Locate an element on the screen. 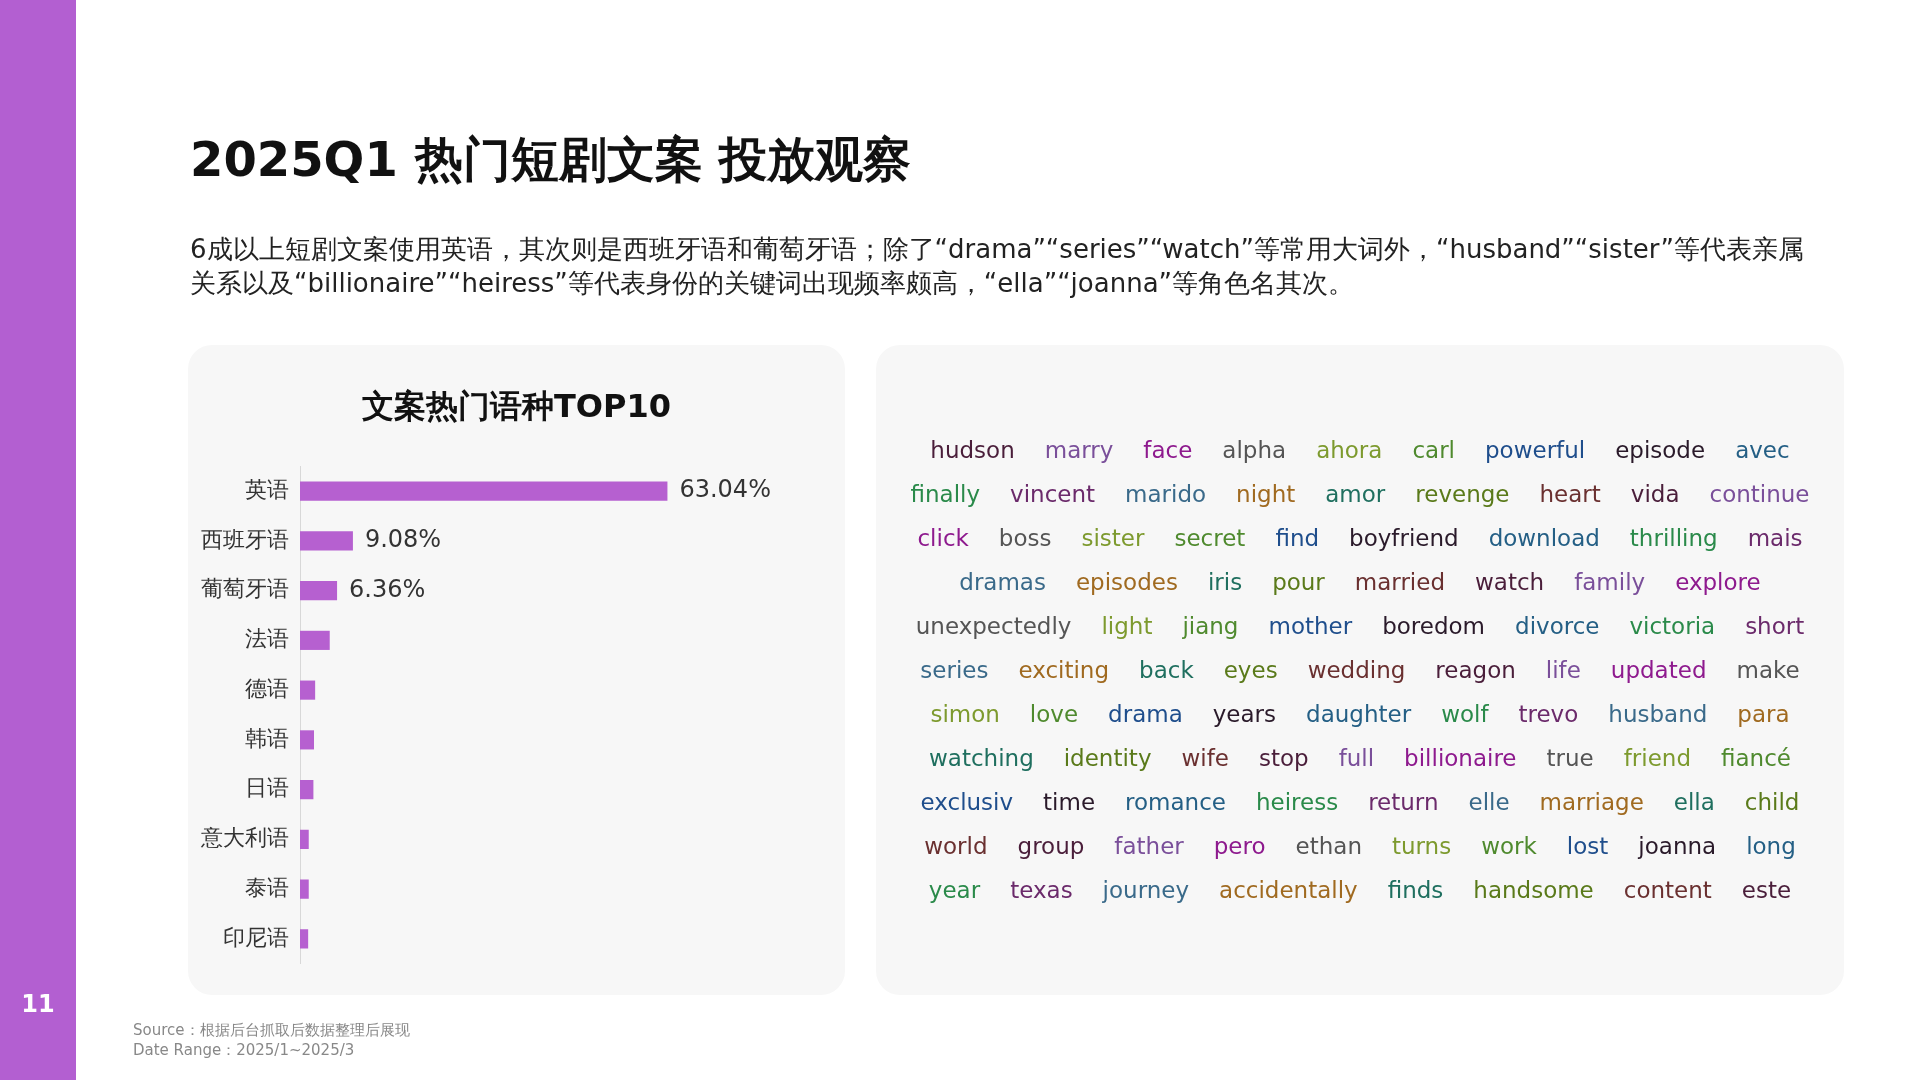 This screenshot has width=1920, height=1080. text: heart is located at coordinates (1570, 494).